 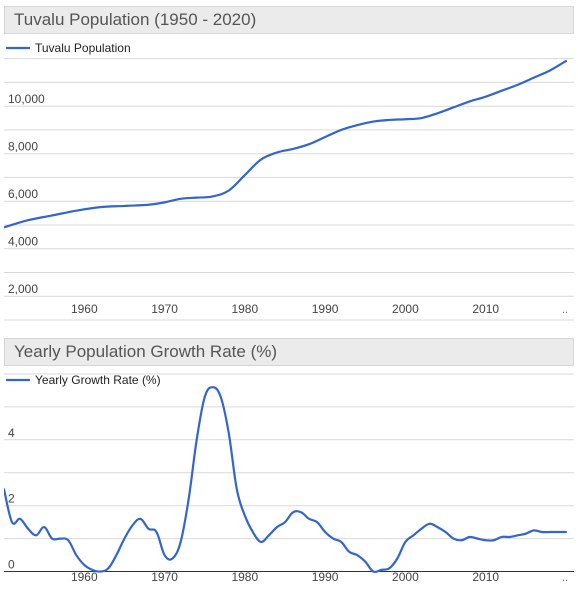 I want to click on growth-x-tick-label: 2010, so click(x=485, y=577).